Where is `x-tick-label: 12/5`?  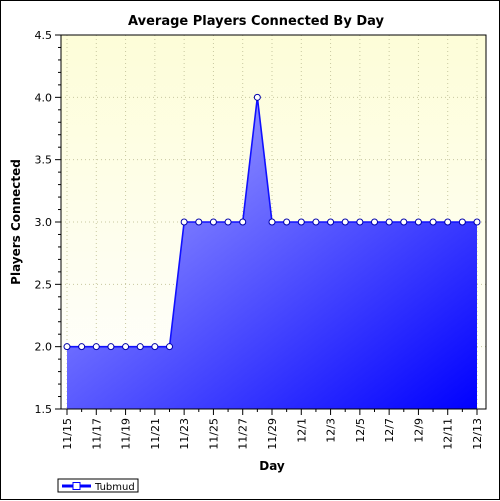
x-tick-label: 12/5 is located at coordinates (360, 430).